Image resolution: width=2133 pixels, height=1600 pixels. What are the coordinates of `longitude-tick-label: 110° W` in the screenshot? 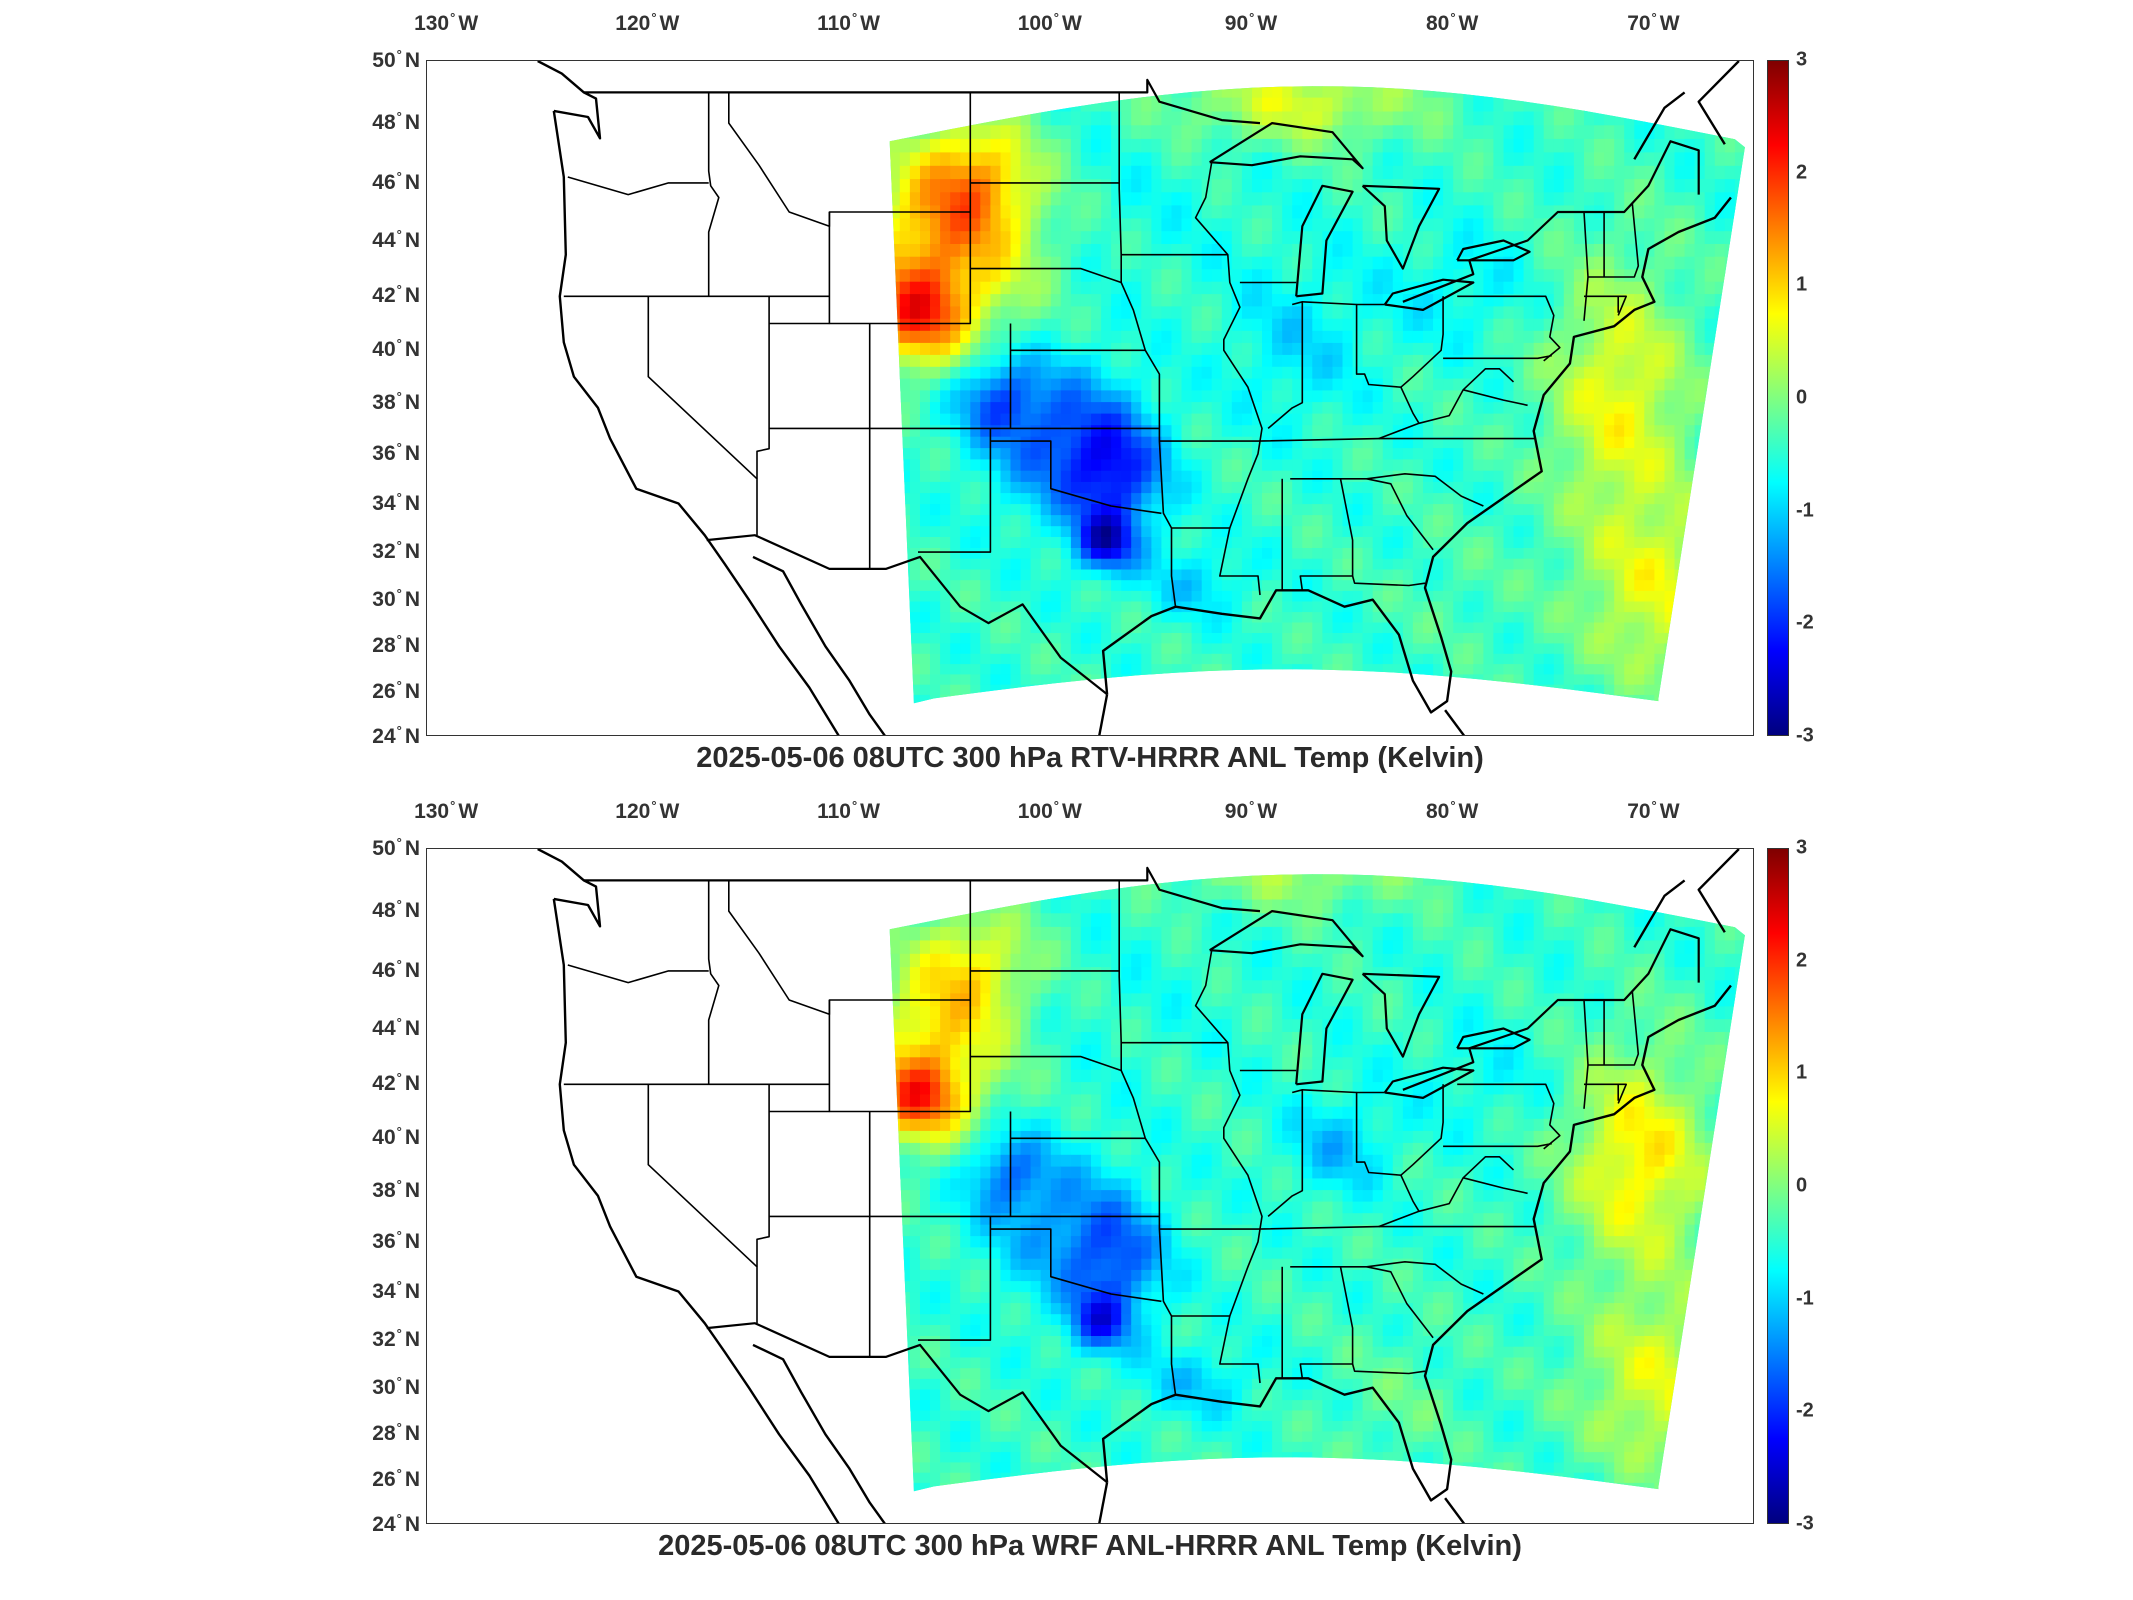 It's located at (848, 22).